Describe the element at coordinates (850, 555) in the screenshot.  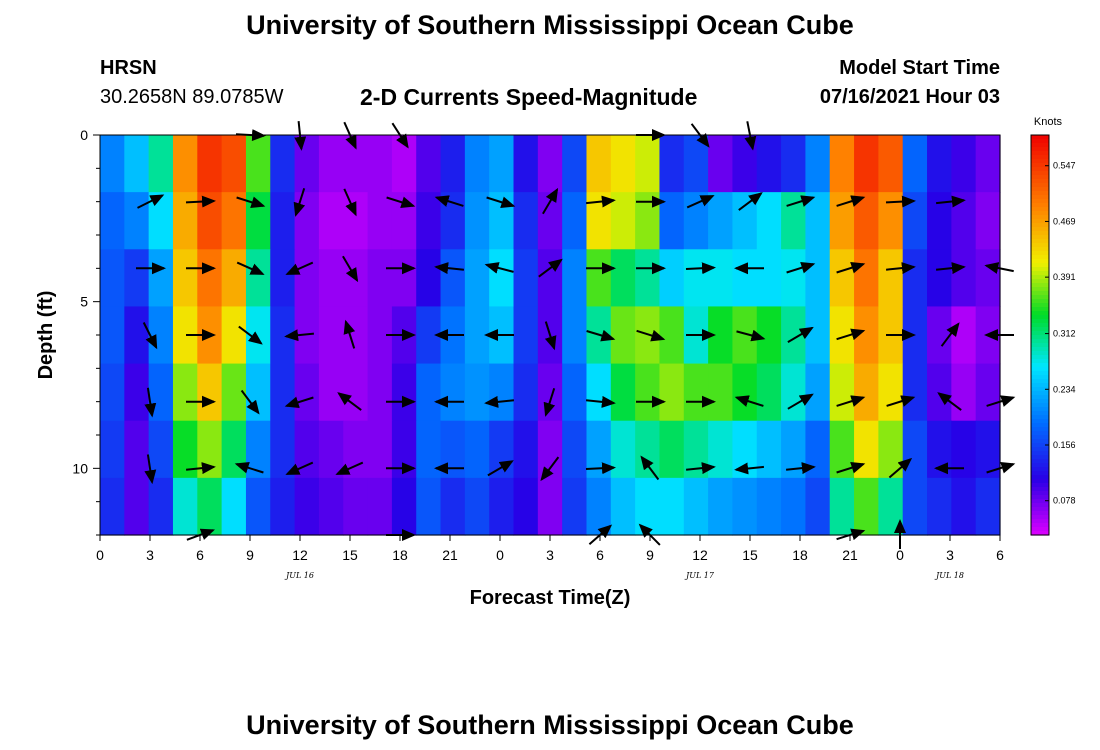
I see `x-tick-label: 21` at that location.